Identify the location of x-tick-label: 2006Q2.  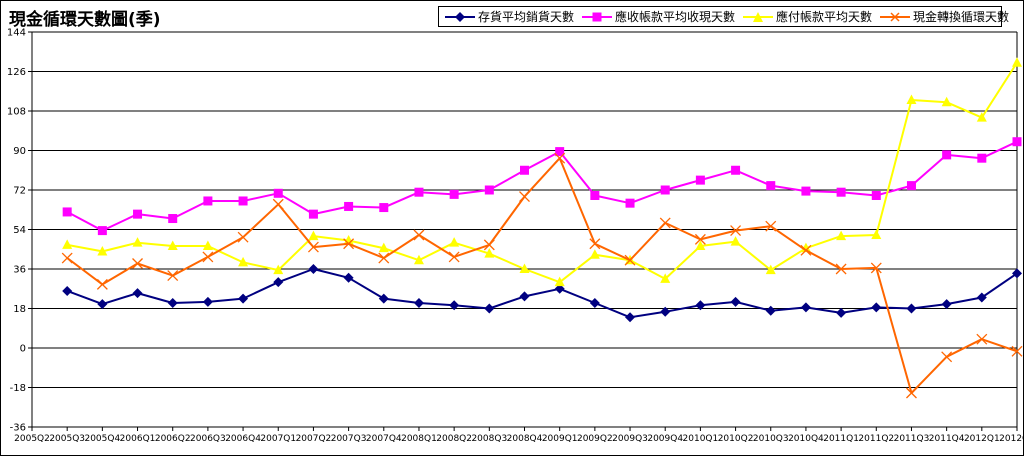
(173, 439).